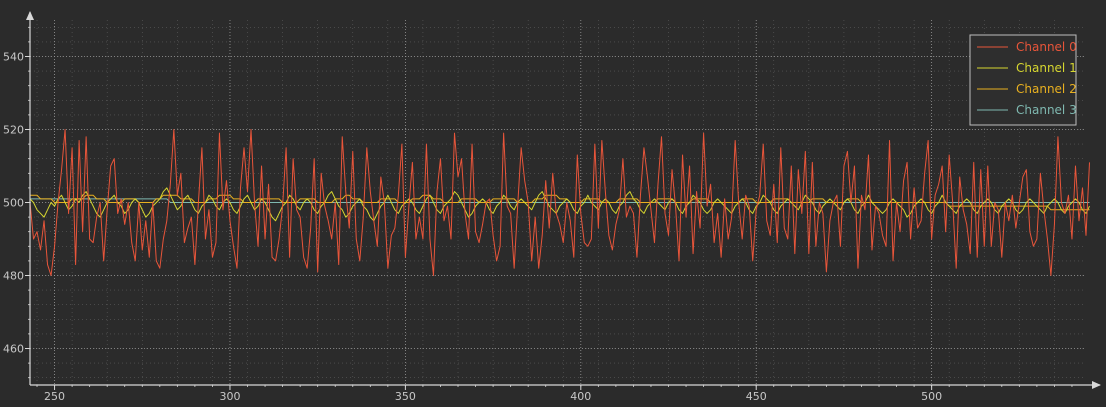 The image size is (1106, 407). I want to click on y-tick-labels: 460 480 500 520 540, so click(13, 203).